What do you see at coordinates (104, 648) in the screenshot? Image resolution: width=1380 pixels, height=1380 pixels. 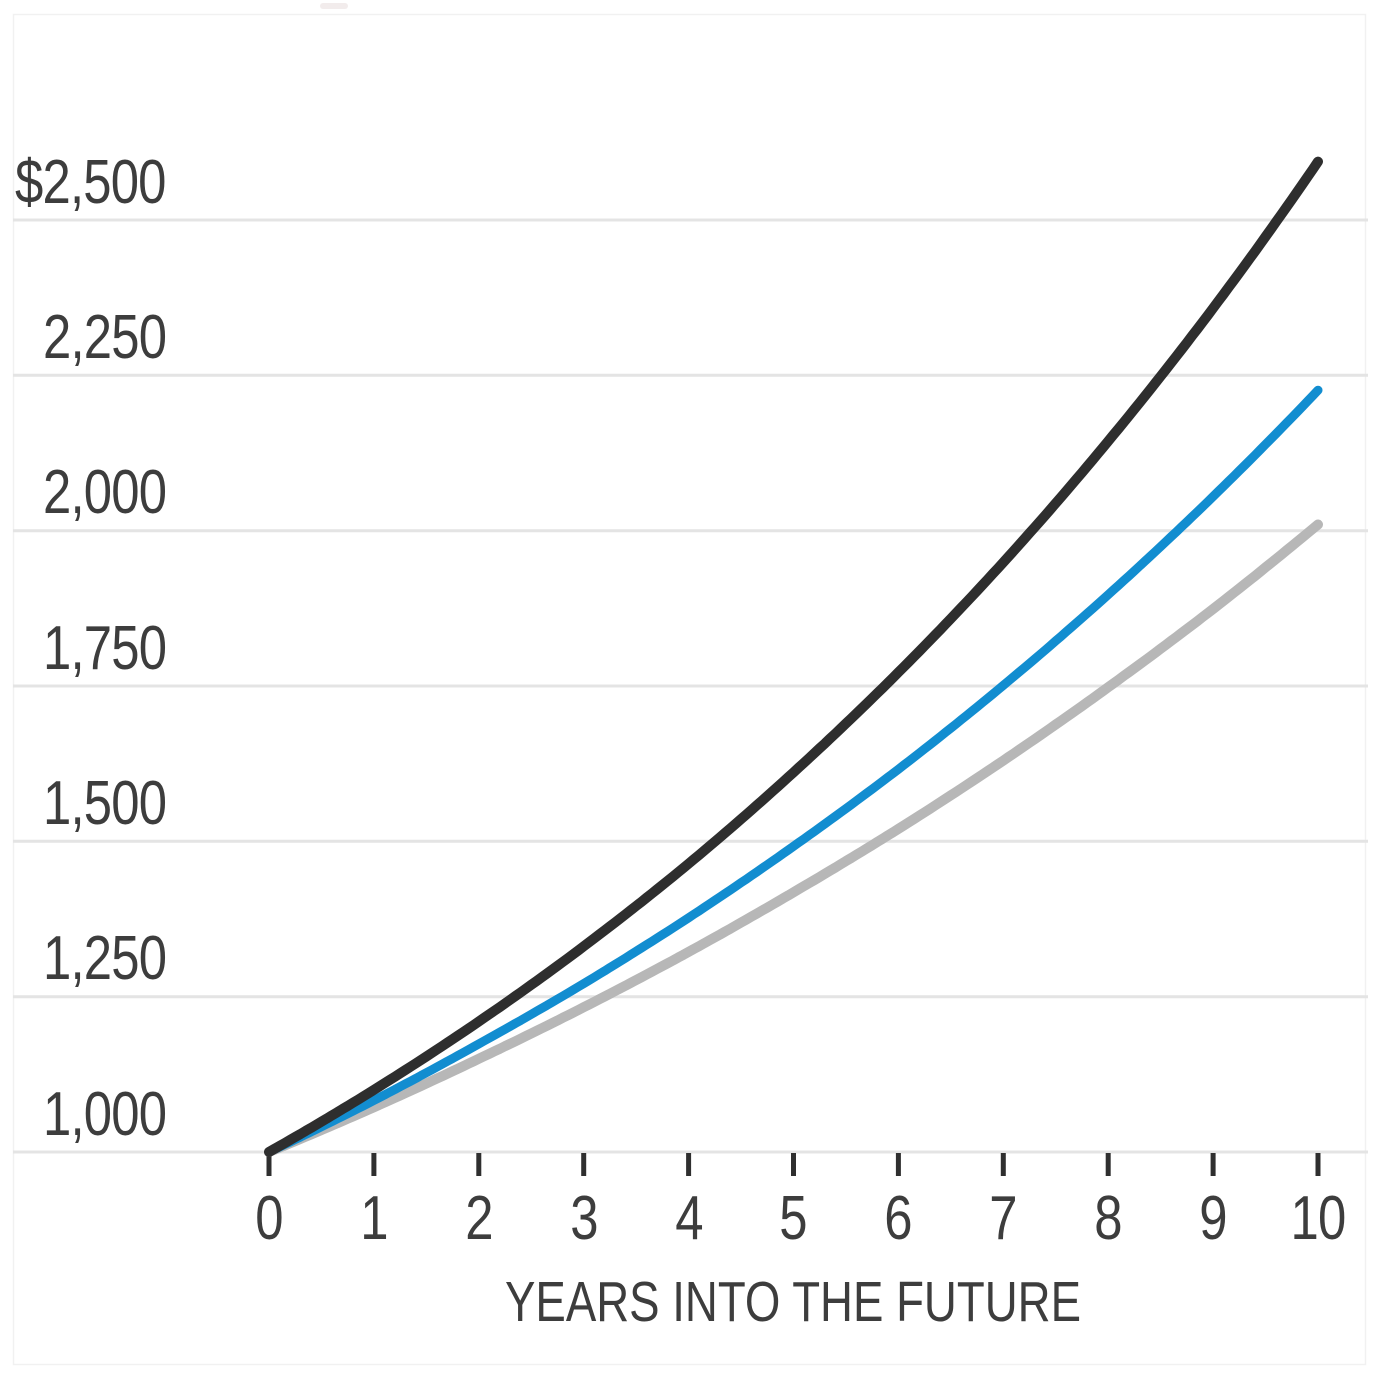 I see `y-tick-label-1750: 1,750` at bounding box center [104, 648].